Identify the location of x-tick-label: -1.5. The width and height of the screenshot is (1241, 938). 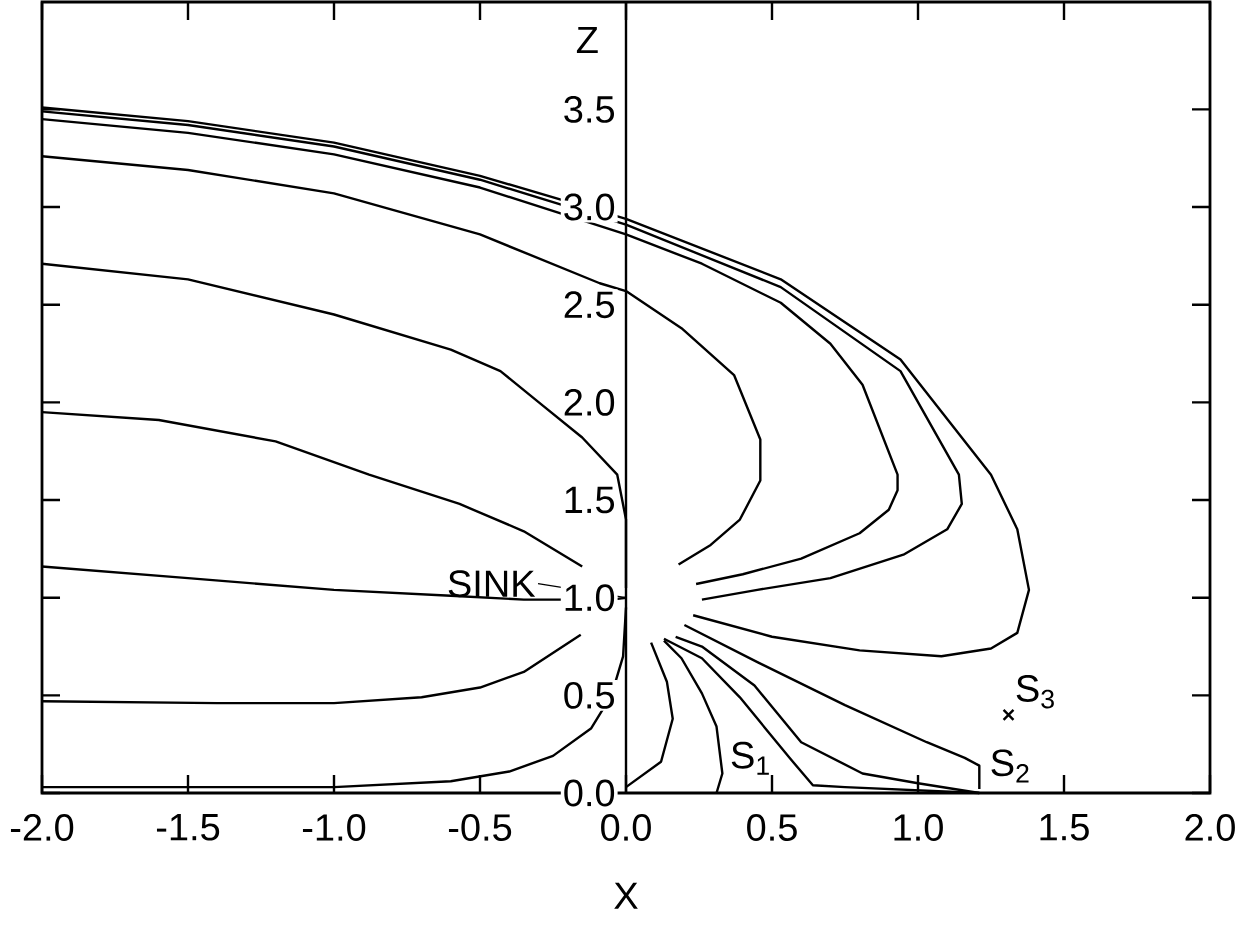
(188, 827).